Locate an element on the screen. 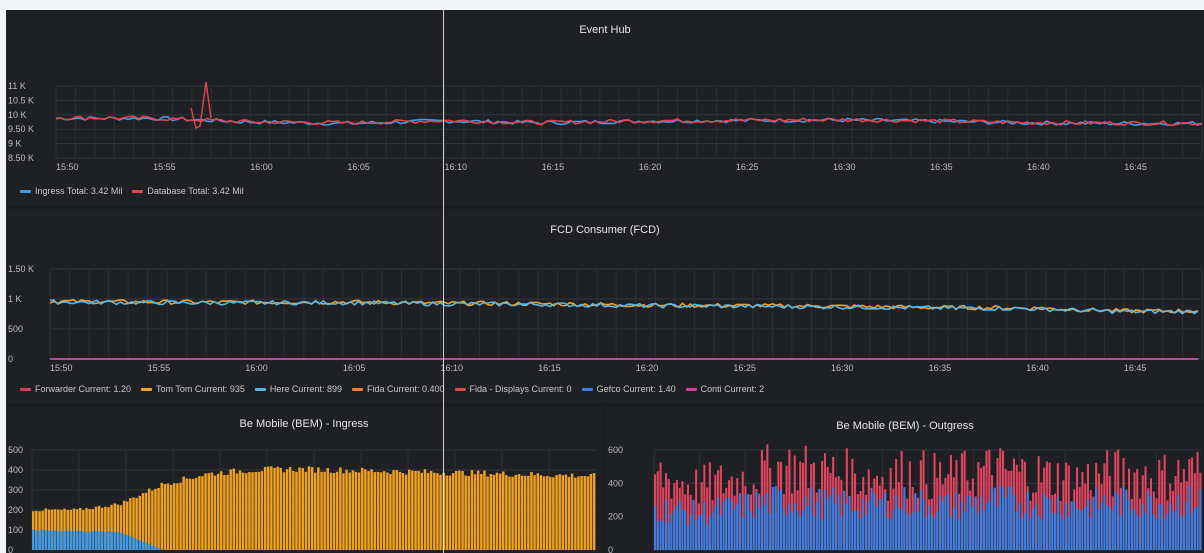 The width and height of the screenshot is (1204, 553). x-tick-label: 16:10 is located at coordinates (455, 167).